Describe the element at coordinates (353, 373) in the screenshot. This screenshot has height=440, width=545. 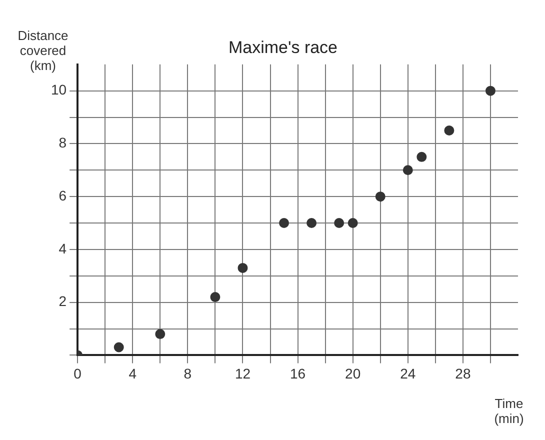
I see `x-tick-label: 20` at that location.